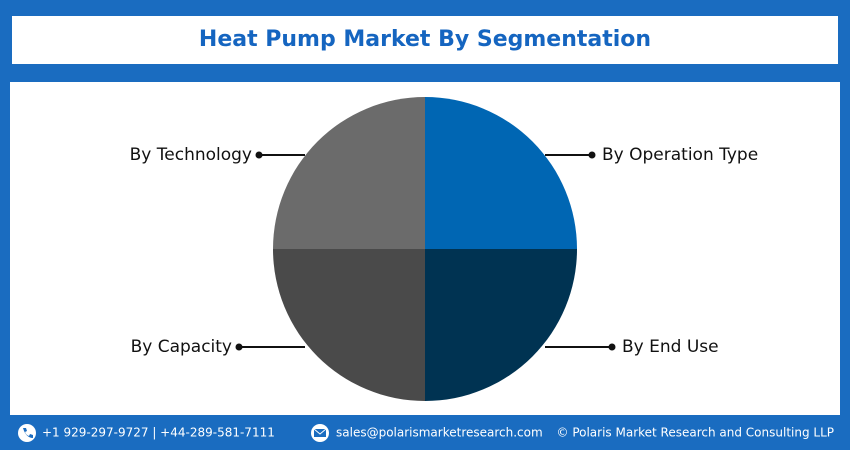  I want to click on phone-icon, so click(27, 433).